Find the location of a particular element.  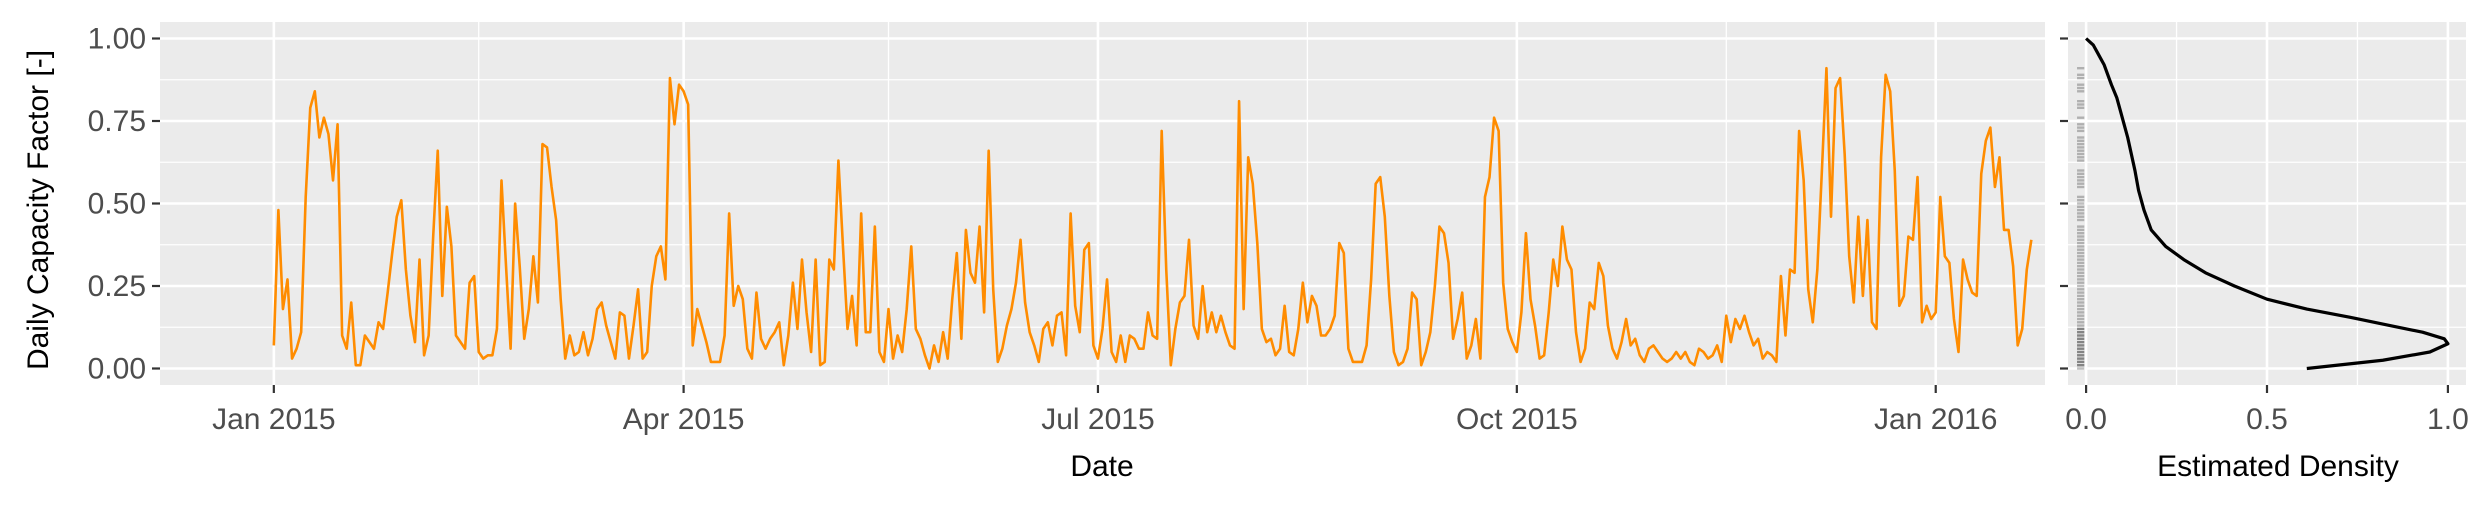

density-x-tick-label: 0.0 is located at coordinates (2086, 419).